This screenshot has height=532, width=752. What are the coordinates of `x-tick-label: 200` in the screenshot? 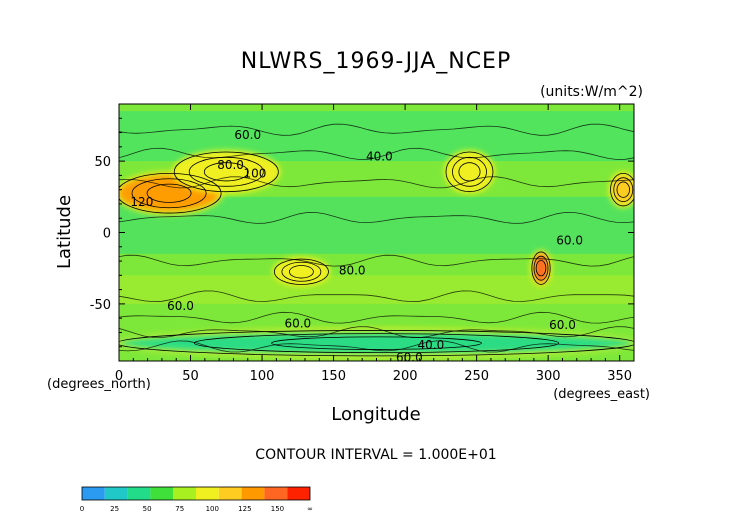 It's located at (405, 376).